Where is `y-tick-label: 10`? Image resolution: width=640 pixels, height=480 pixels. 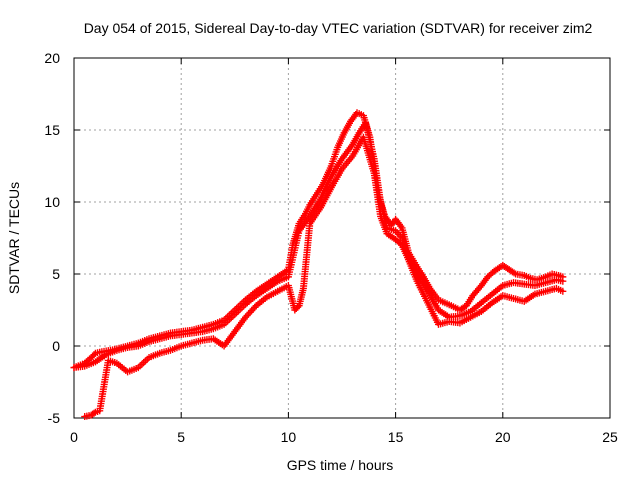 y-tick-label: 10 is located at coordinates (52, 202).